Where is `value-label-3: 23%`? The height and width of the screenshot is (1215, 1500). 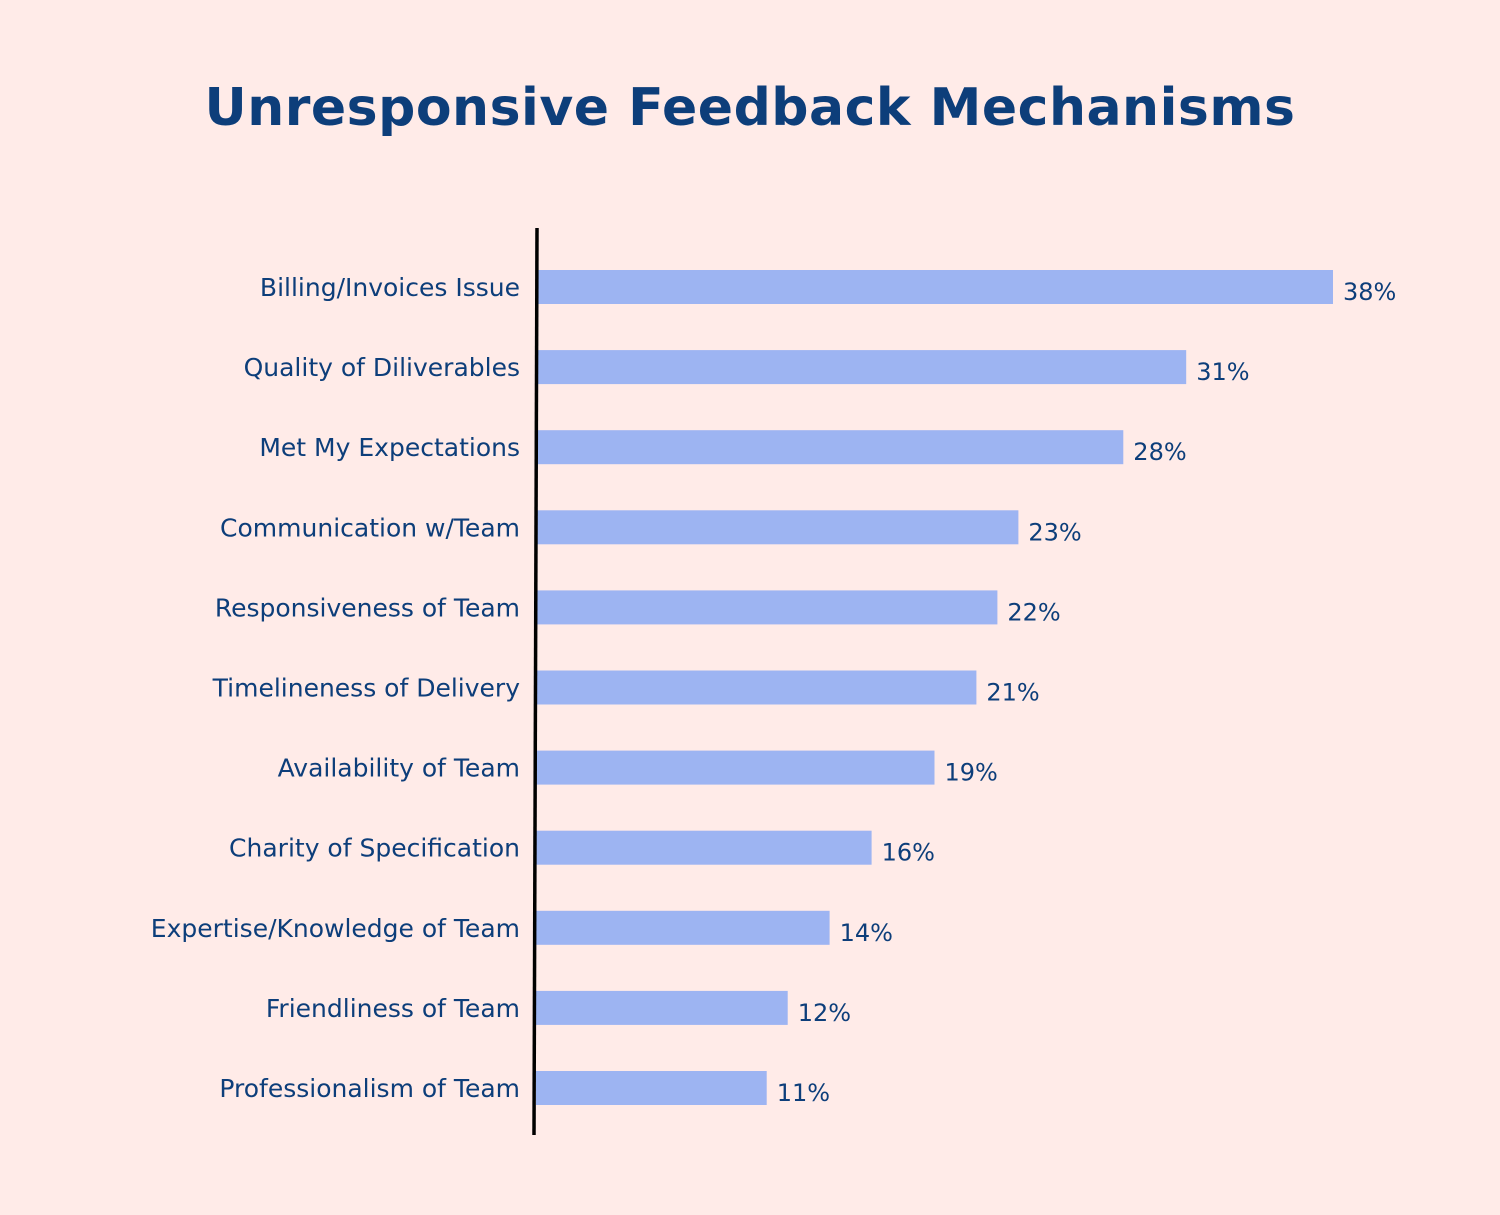
value-label-3: 23% is located at coordinates (1054, 532).